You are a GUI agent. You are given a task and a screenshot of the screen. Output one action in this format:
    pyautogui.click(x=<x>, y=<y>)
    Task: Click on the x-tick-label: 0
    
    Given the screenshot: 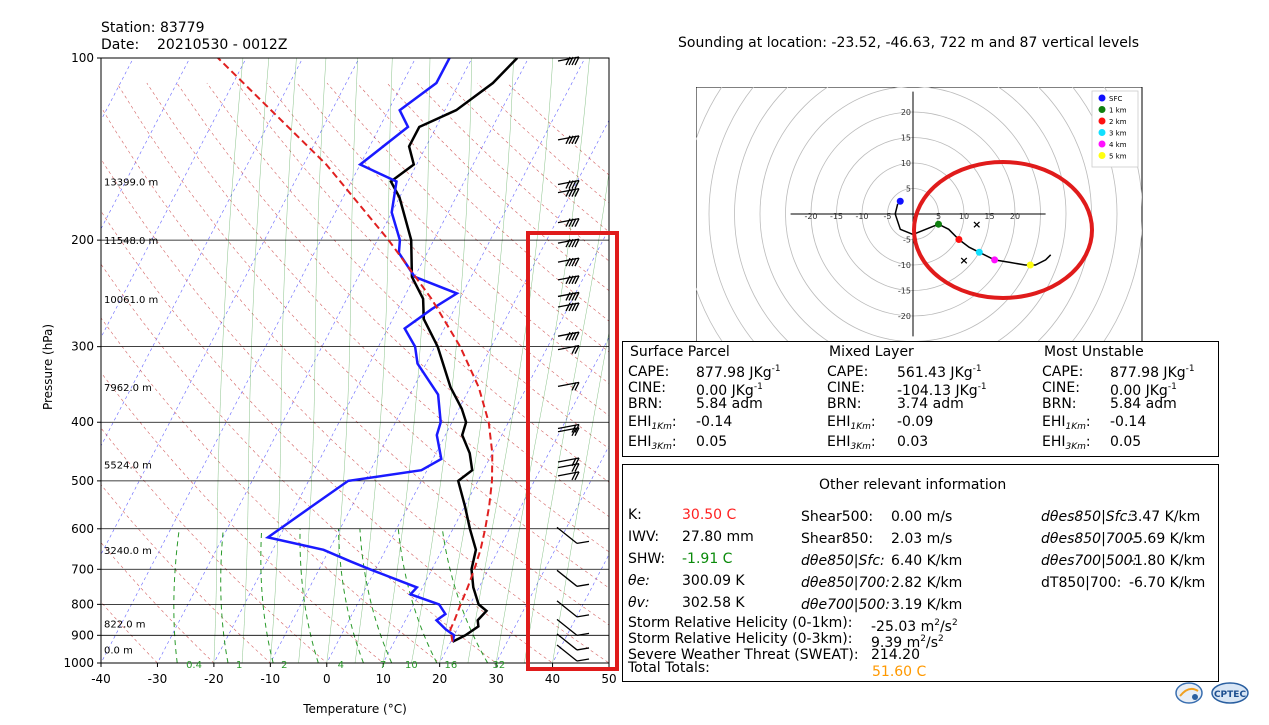 What is the action you would take?
    pyautogui.click(x=327, y=679)
    